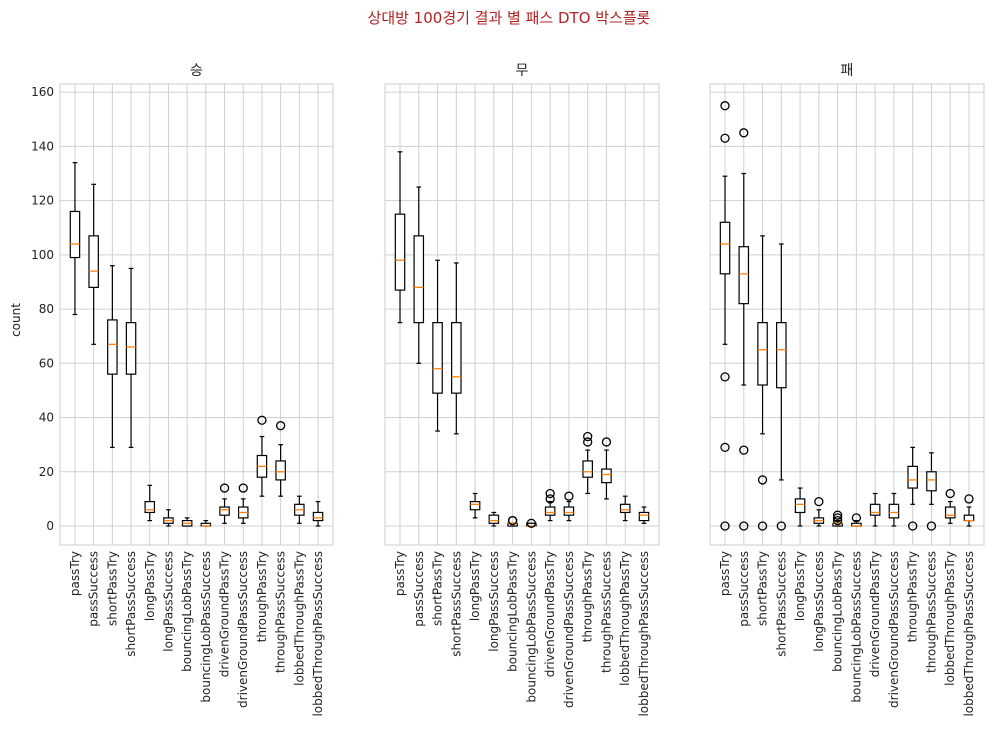  I want to click on y-tick-label: 120, so click(42, 201).